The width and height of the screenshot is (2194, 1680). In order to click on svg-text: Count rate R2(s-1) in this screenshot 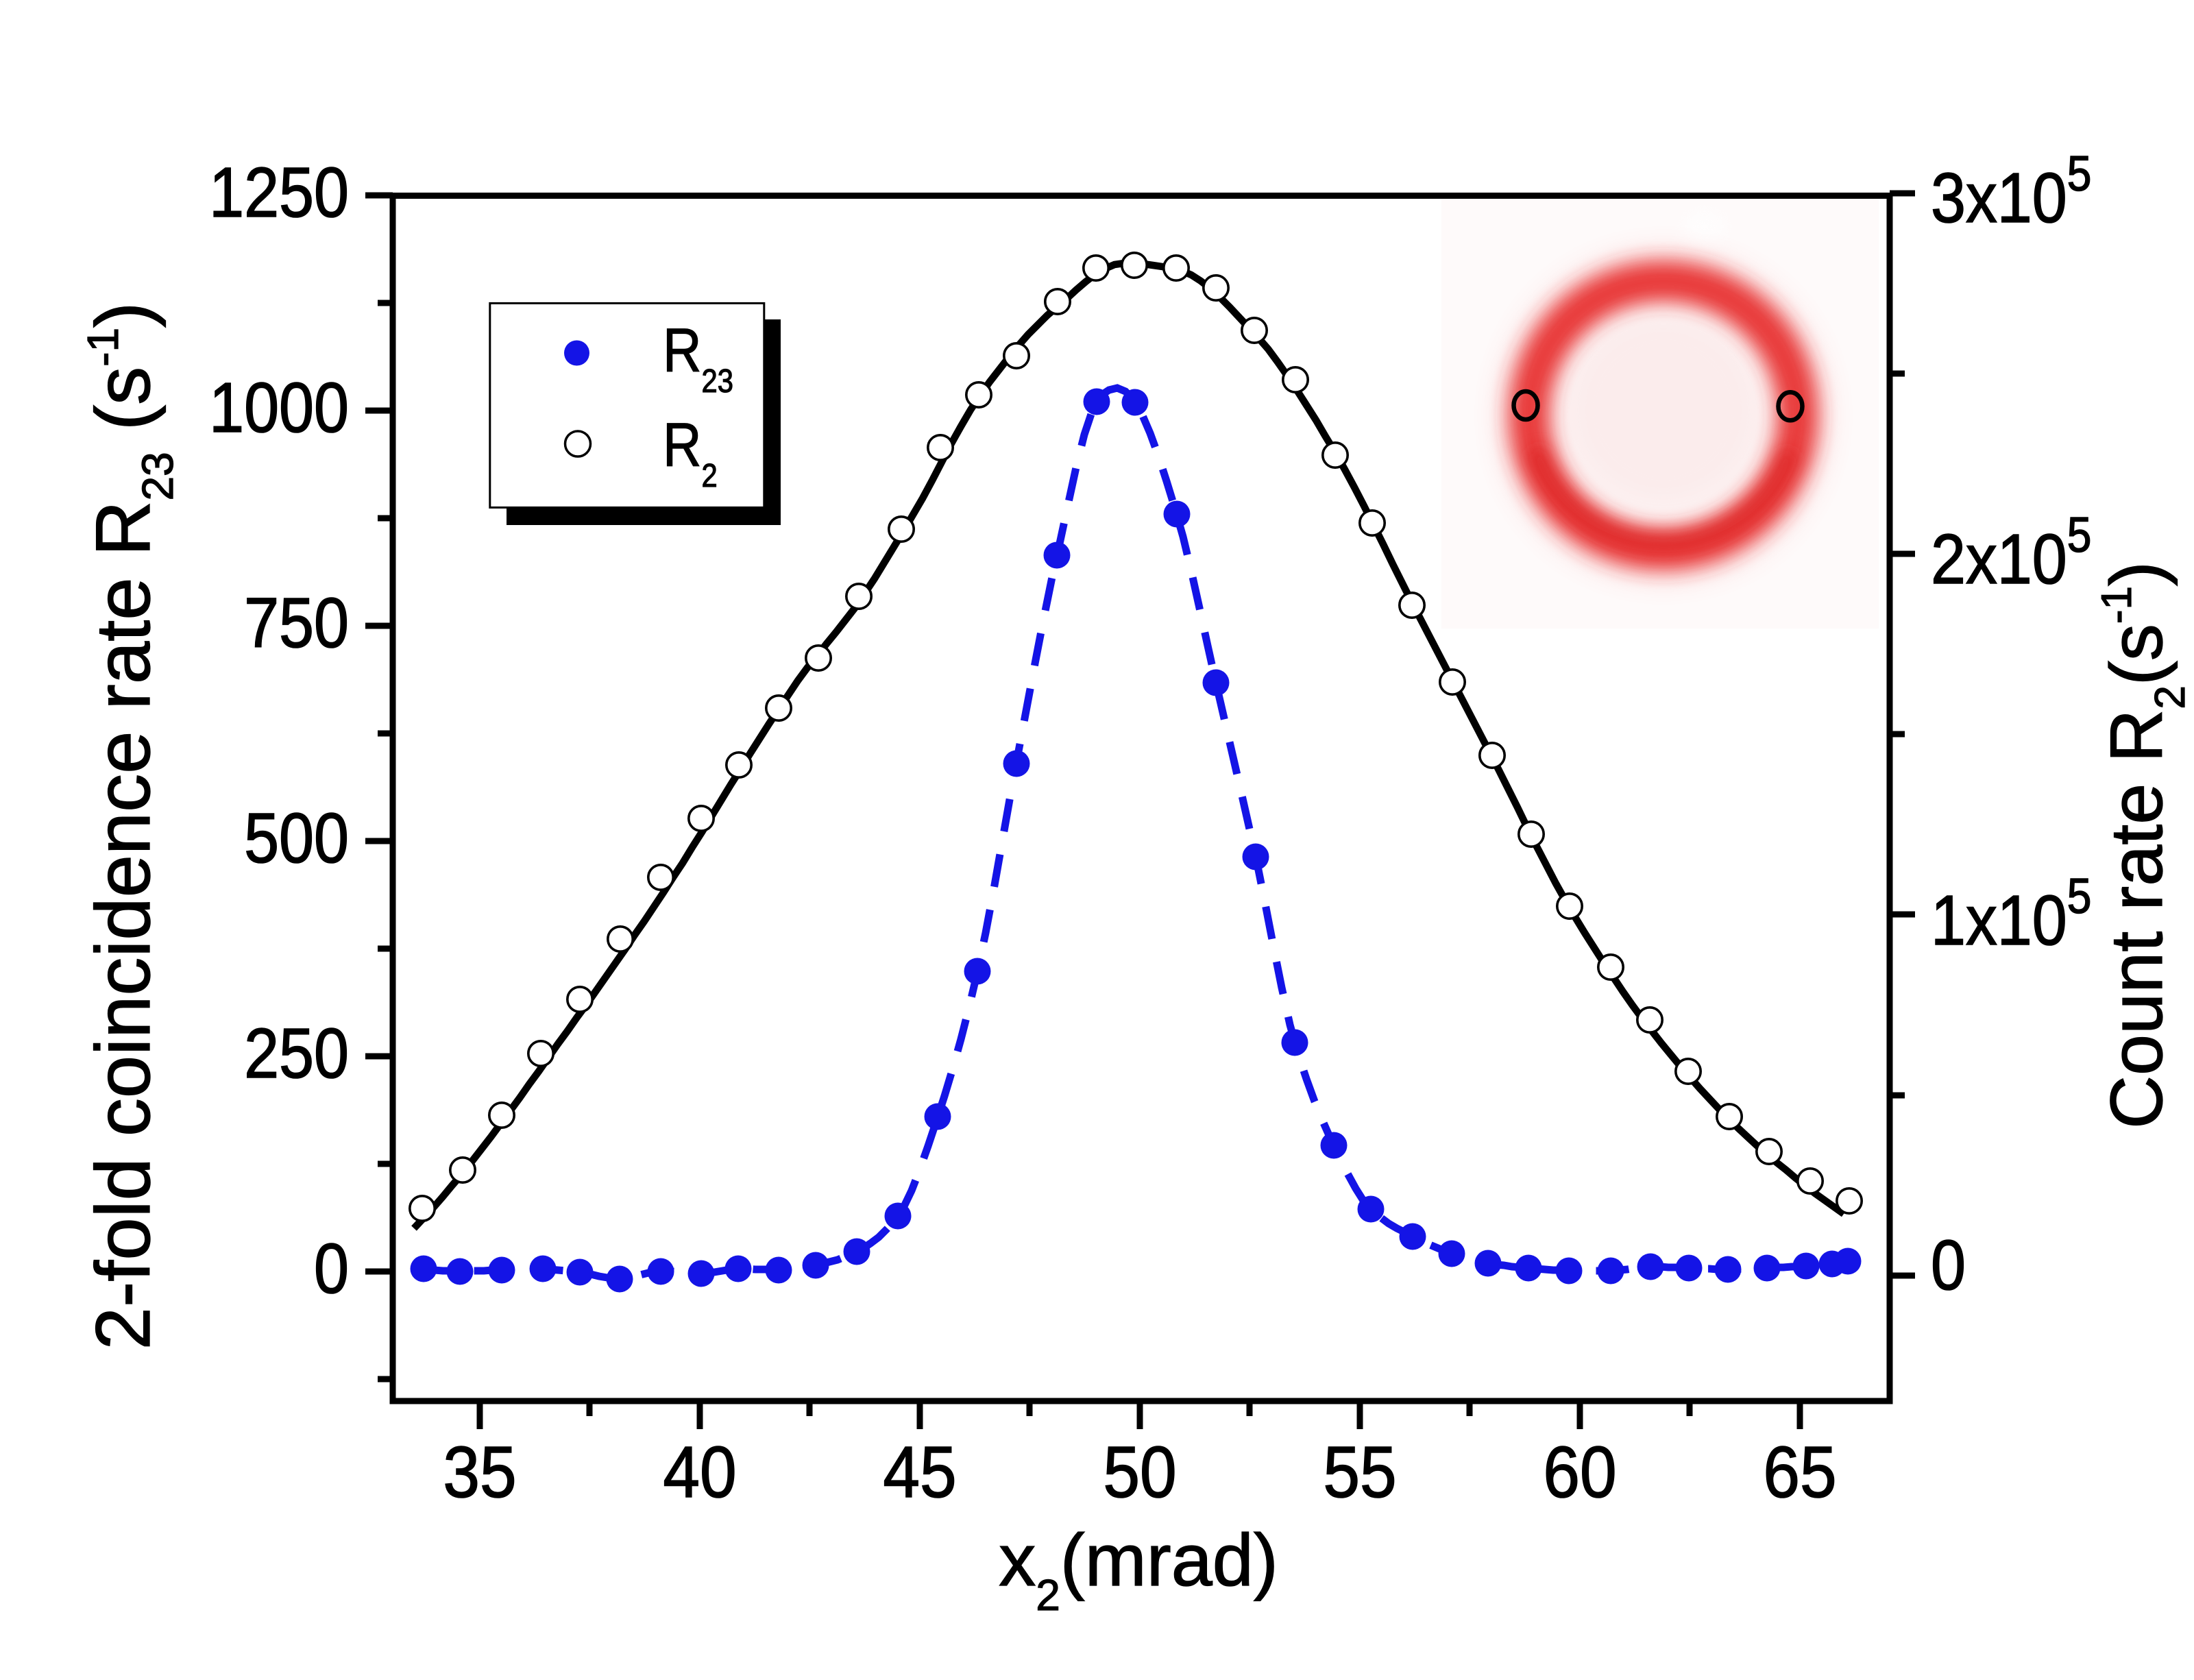, I will do `click(2143, 845)`.